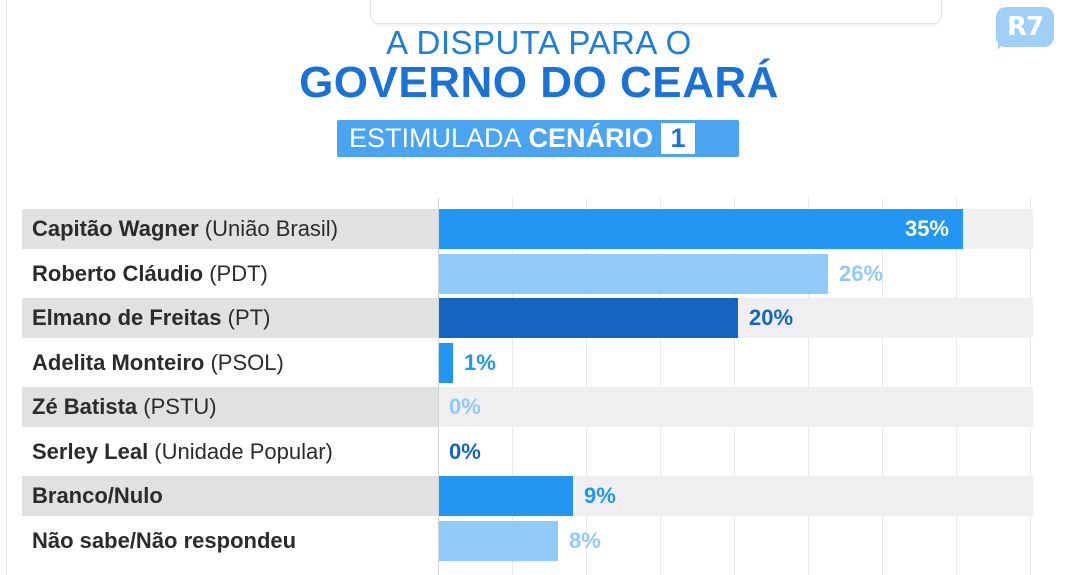  What do you see at coordinates (177, 406) in the screenshot?
I see `party-name: (PSTU)` at bounding box center [177, 406].